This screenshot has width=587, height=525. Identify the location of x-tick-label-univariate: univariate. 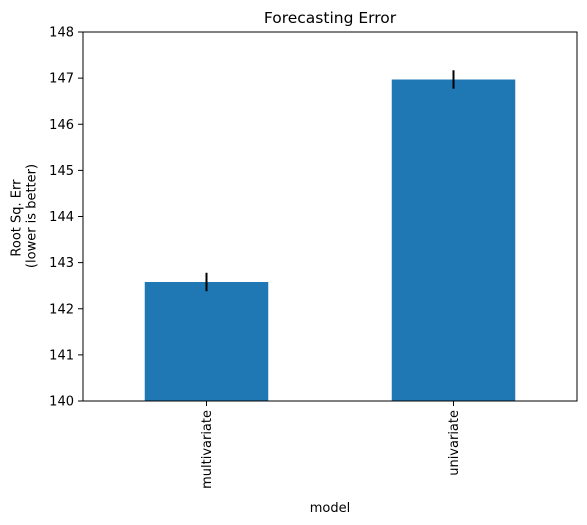
(454, 443).